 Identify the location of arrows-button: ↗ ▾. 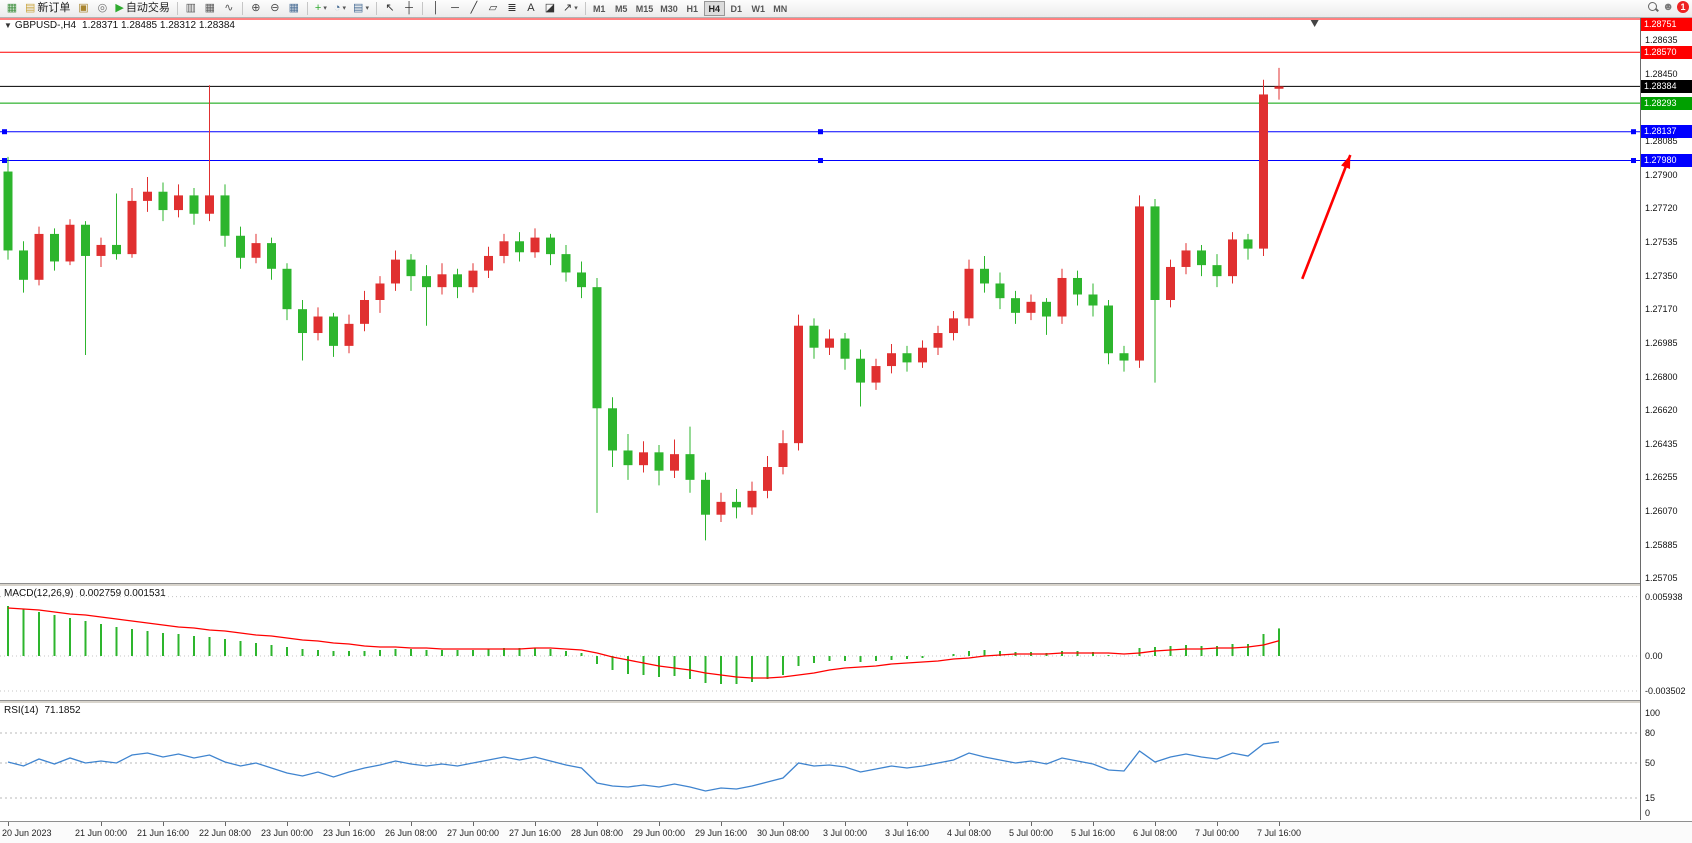
(570, 9).